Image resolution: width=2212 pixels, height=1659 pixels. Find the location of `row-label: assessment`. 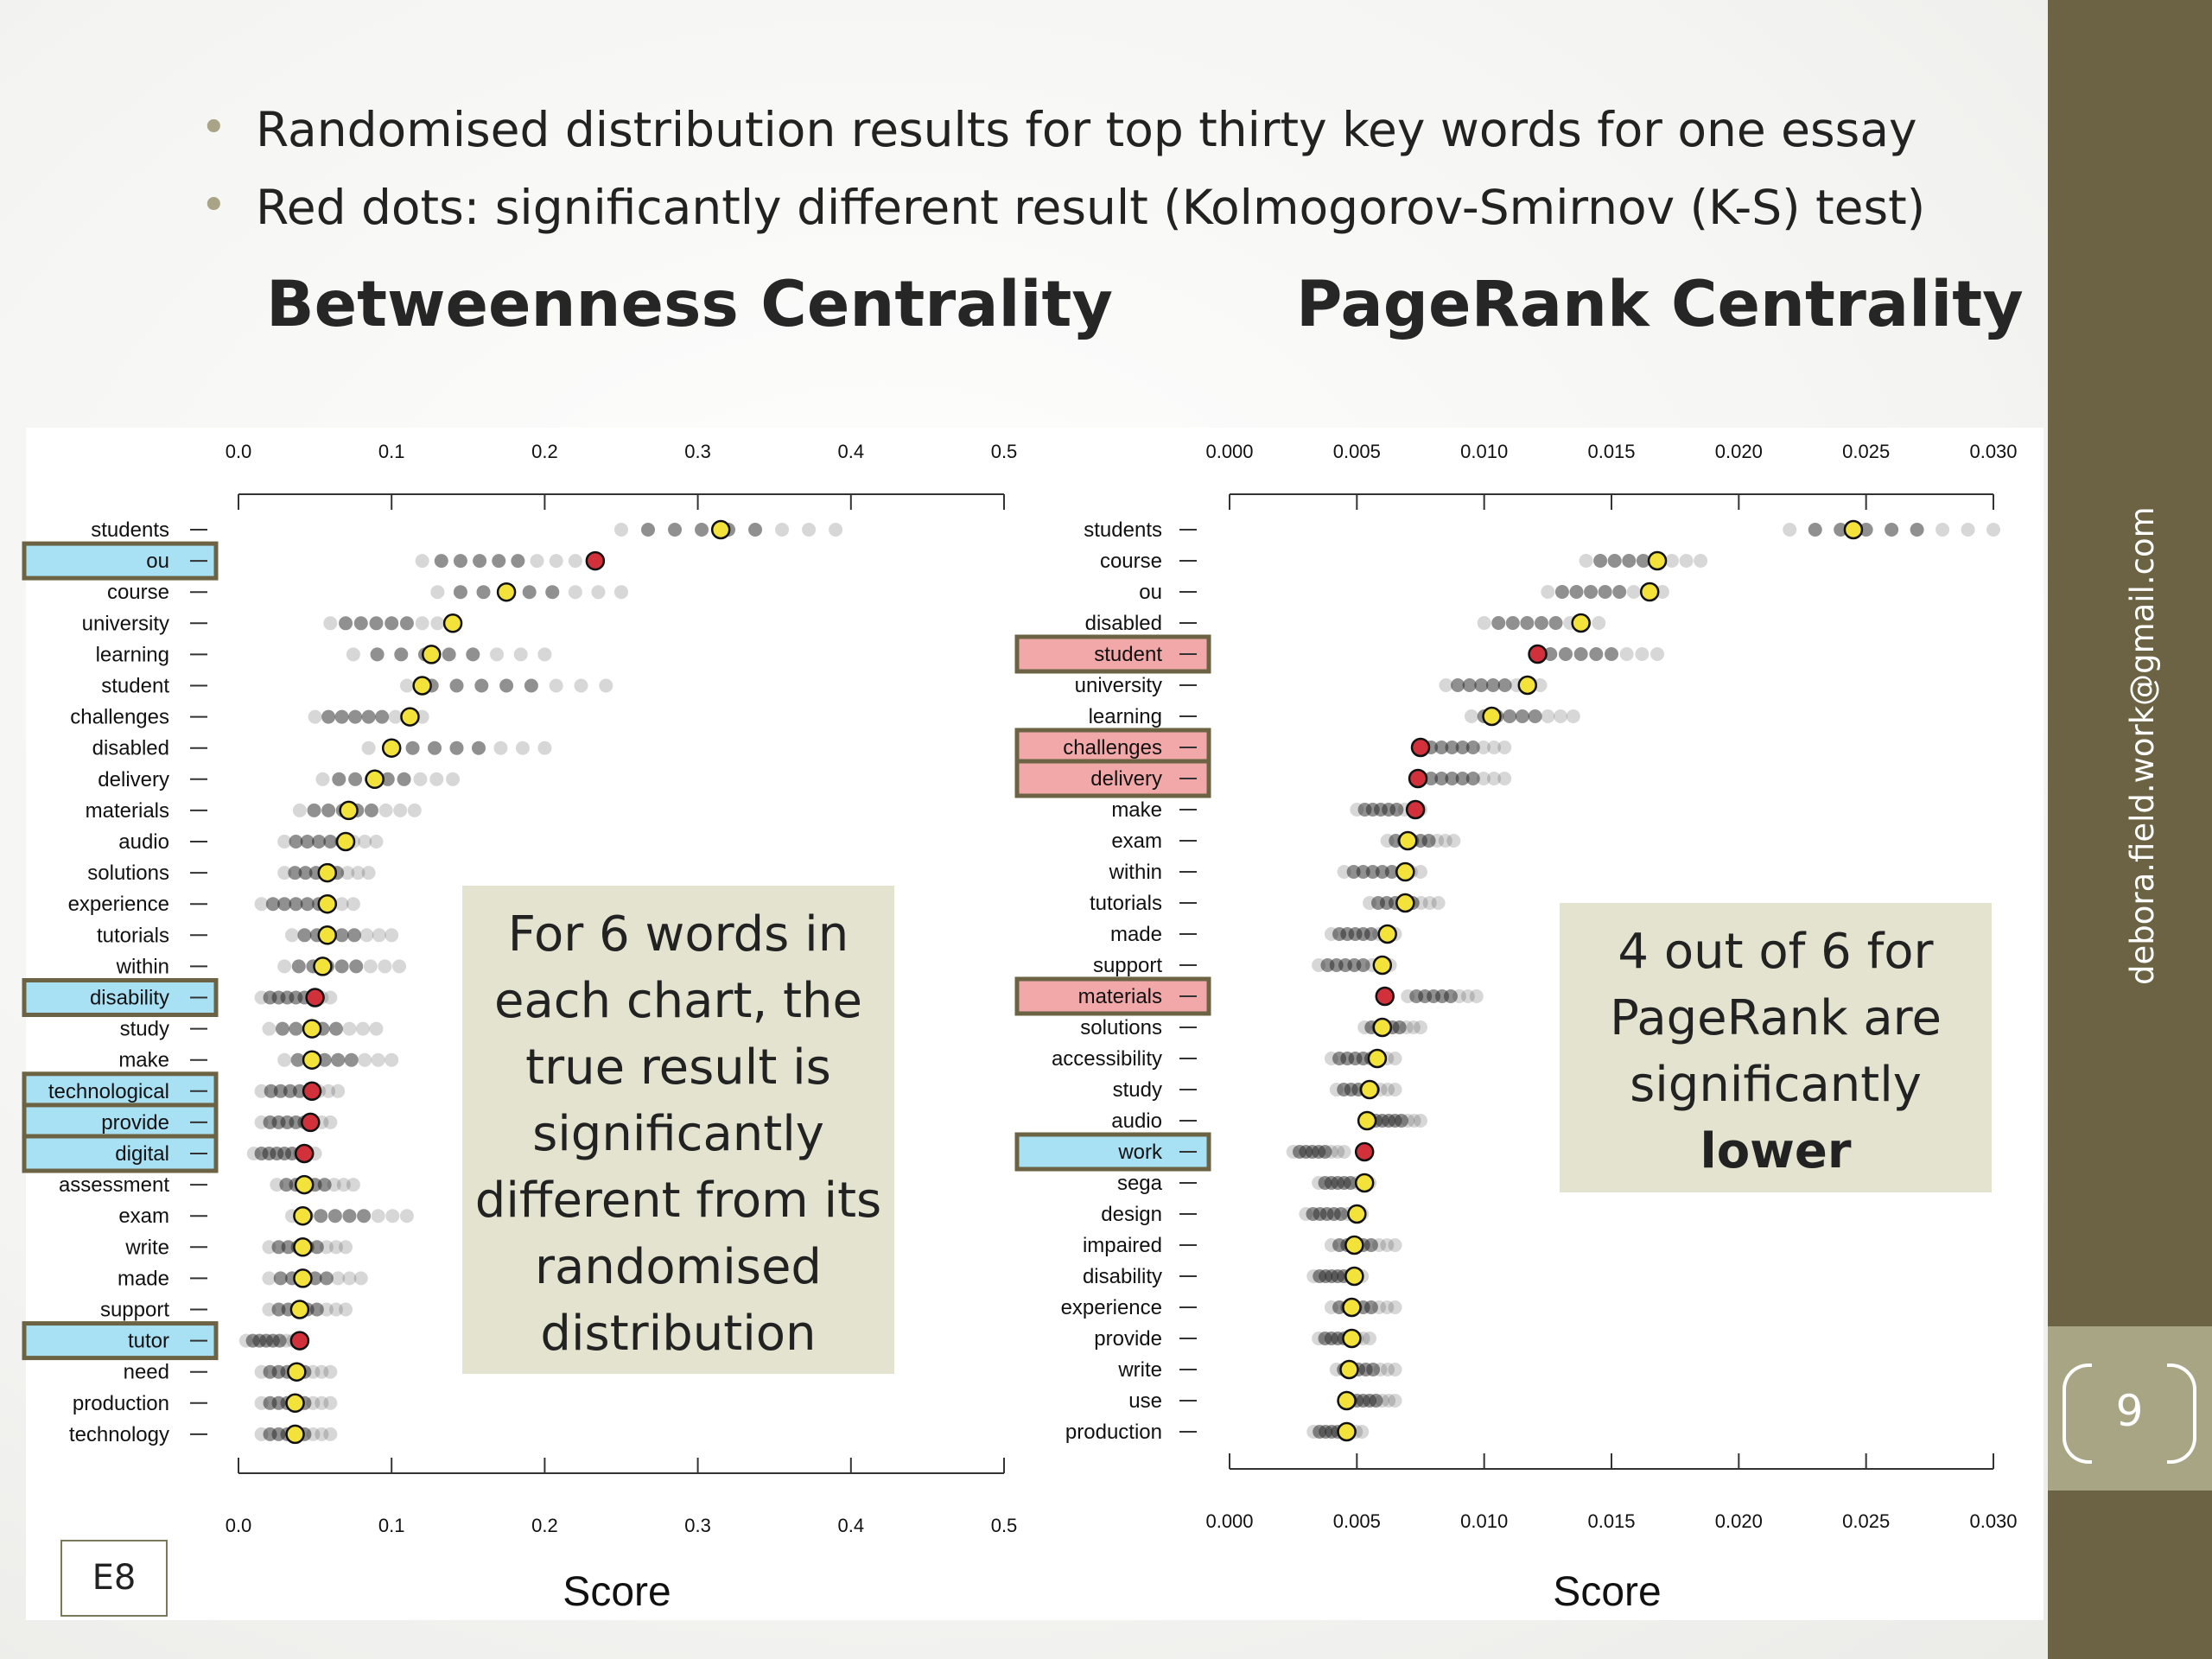

row-label: assessment is located at coordinates (114, 1185).